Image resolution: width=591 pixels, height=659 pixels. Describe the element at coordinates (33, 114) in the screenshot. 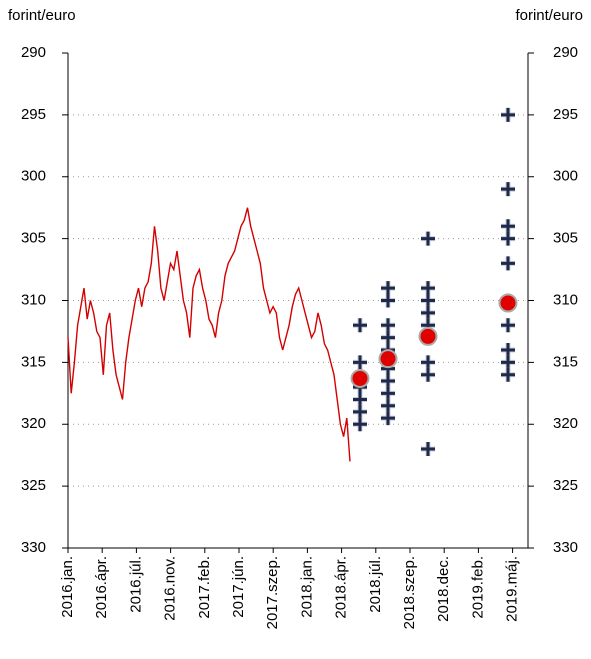

I see `y-tick-label: 295` at that location.